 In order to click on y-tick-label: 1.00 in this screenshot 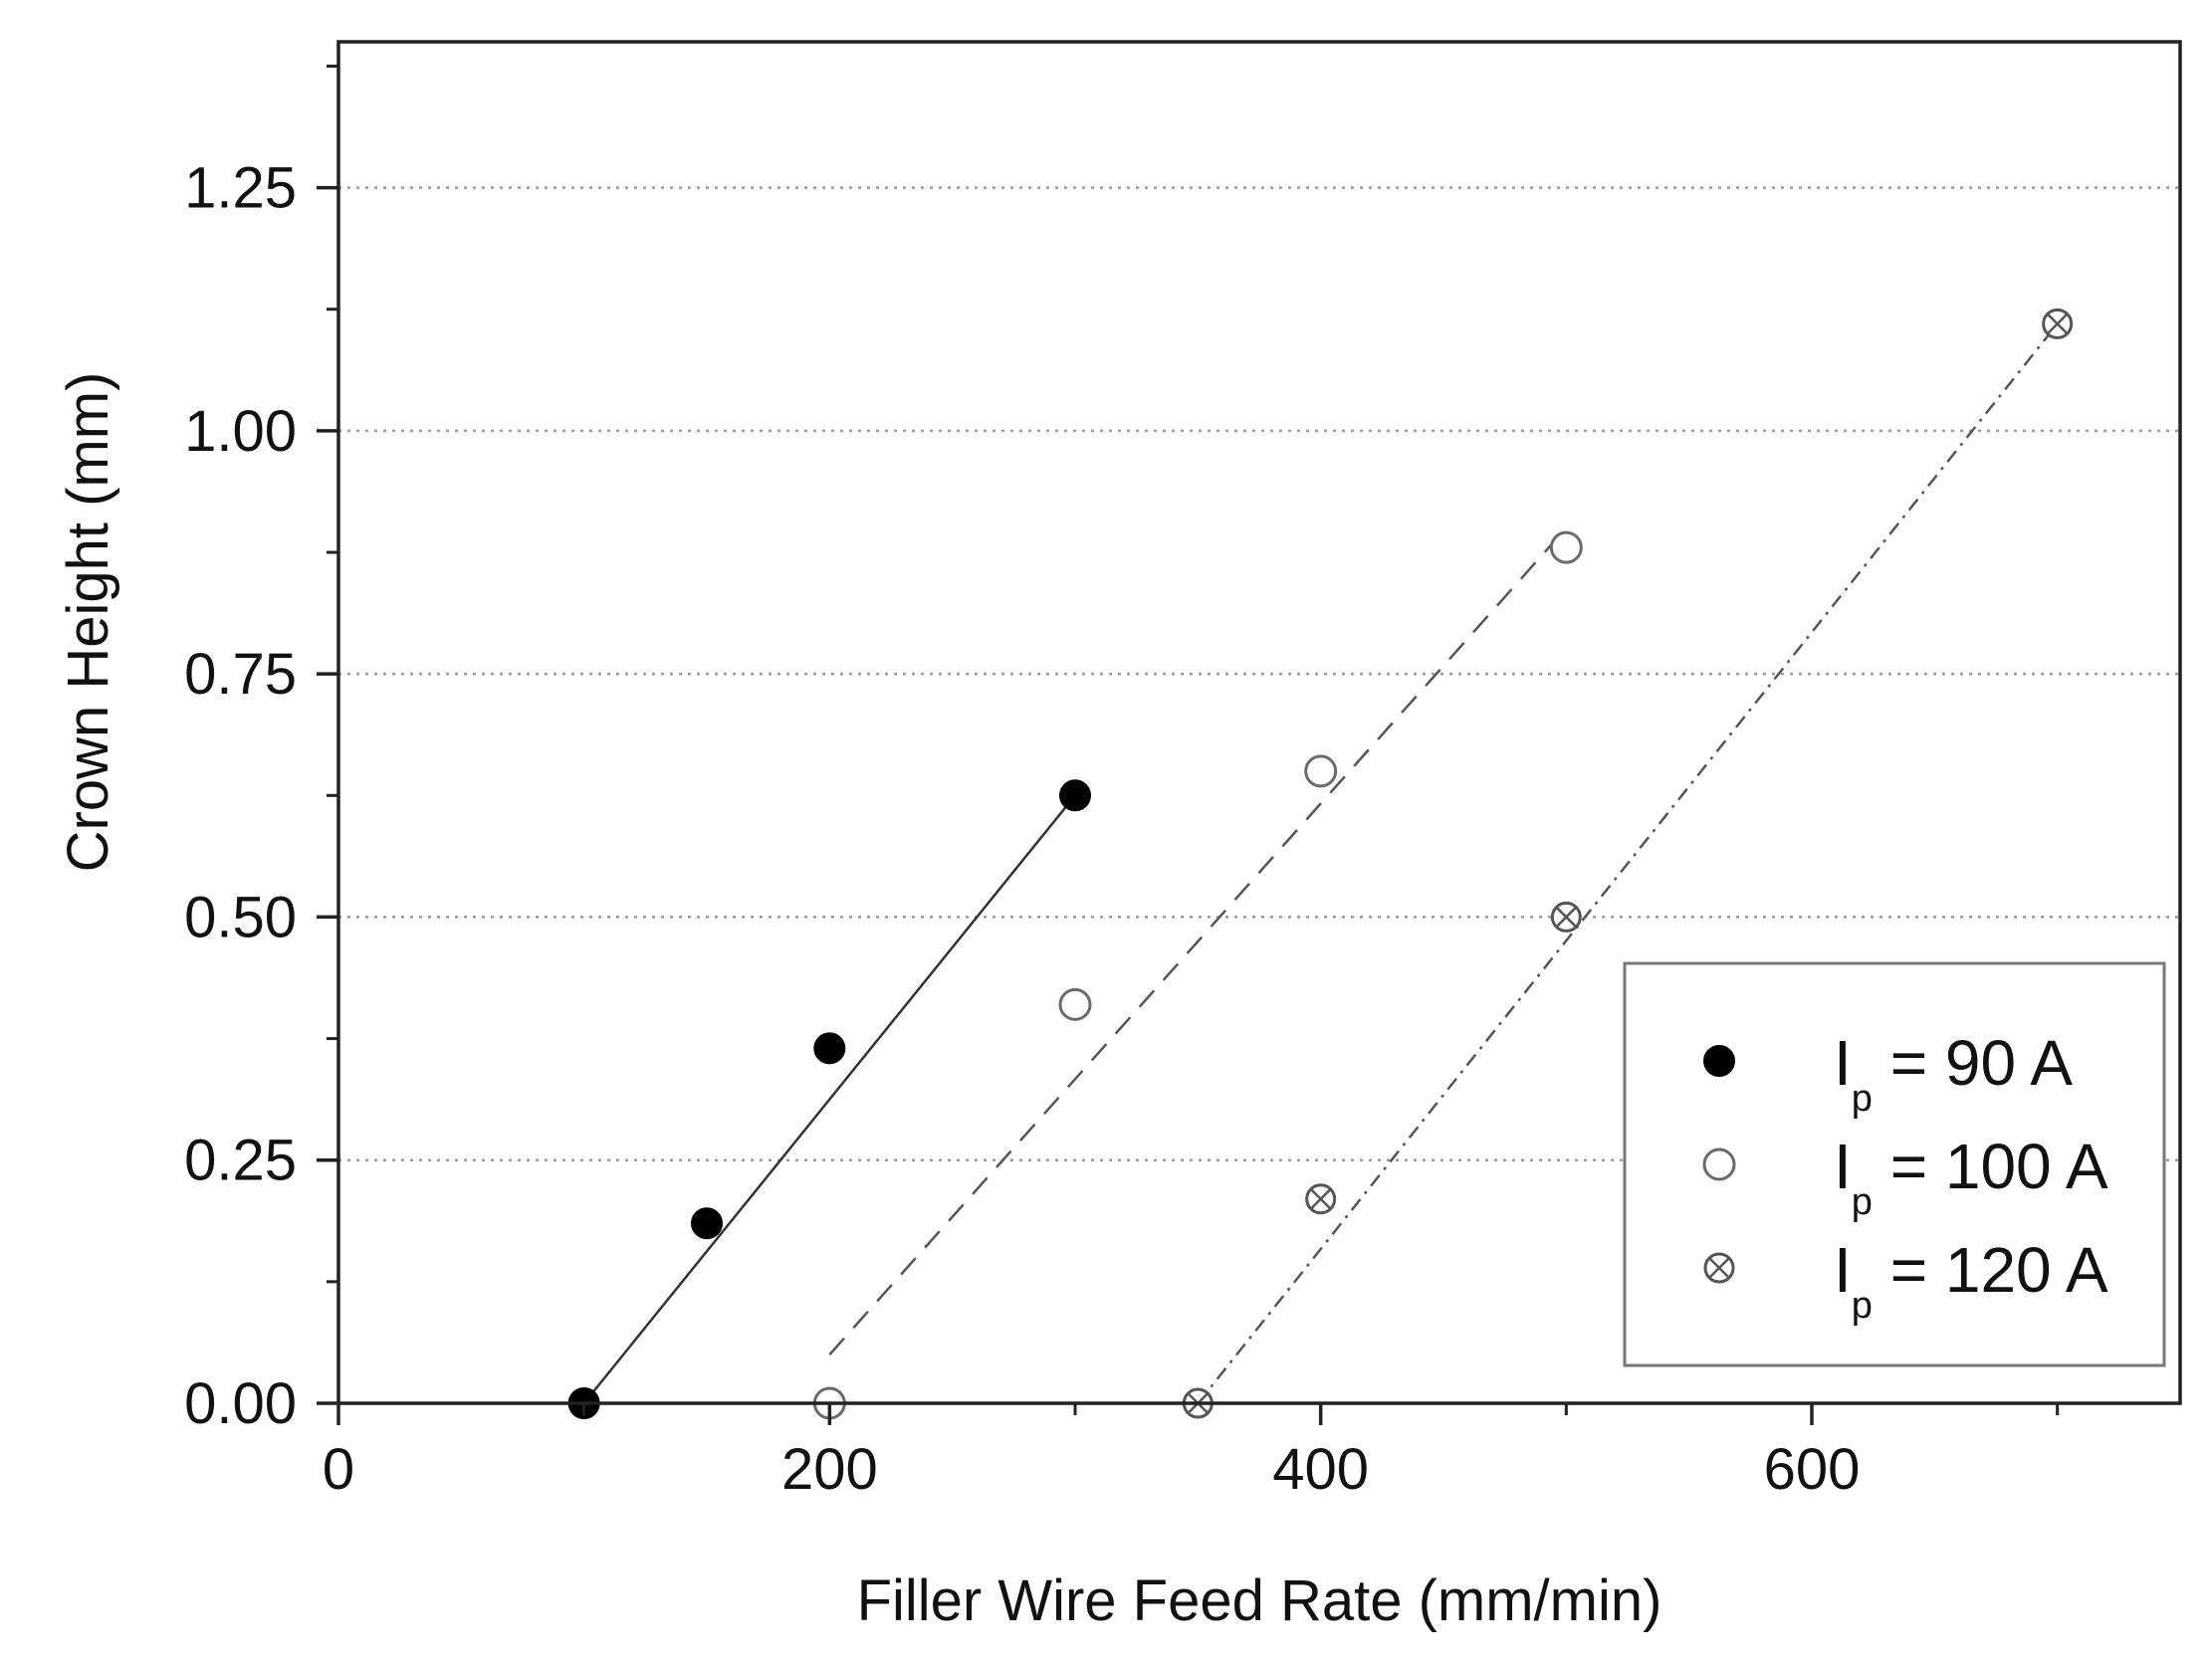, I will do `click(240, 431)`.